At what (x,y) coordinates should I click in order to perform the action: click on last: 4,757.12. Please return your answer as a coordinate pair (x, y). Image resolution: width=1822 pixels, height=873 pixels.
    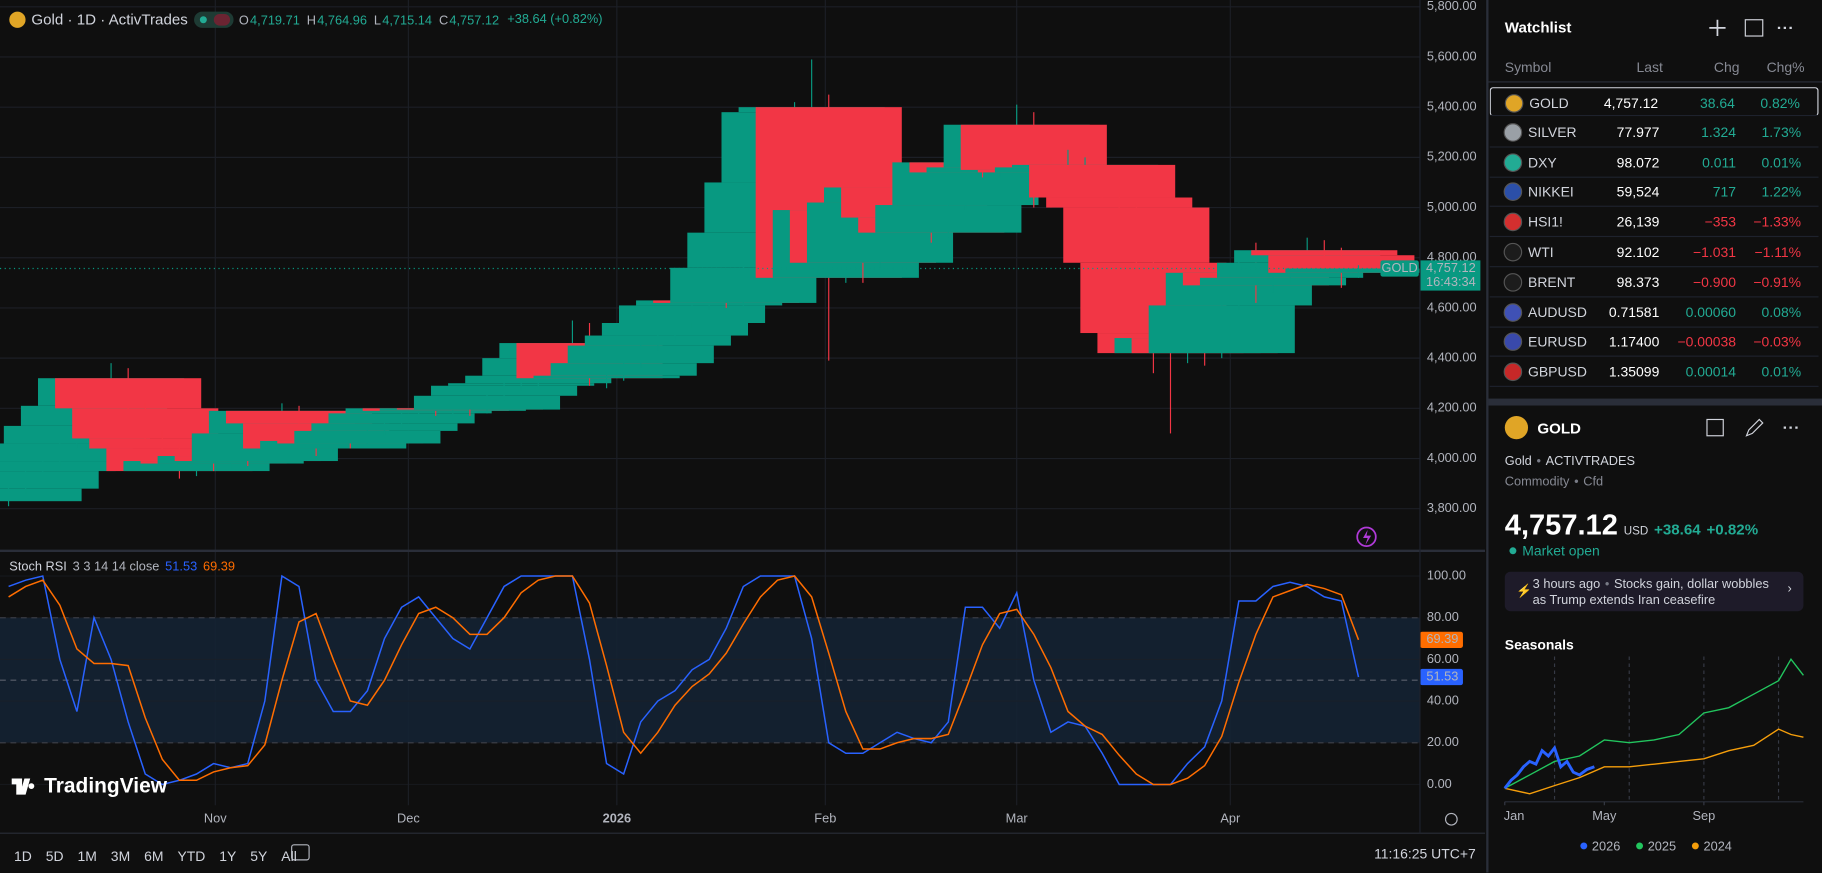
    Looking at the image, I should click on (1631, 103).